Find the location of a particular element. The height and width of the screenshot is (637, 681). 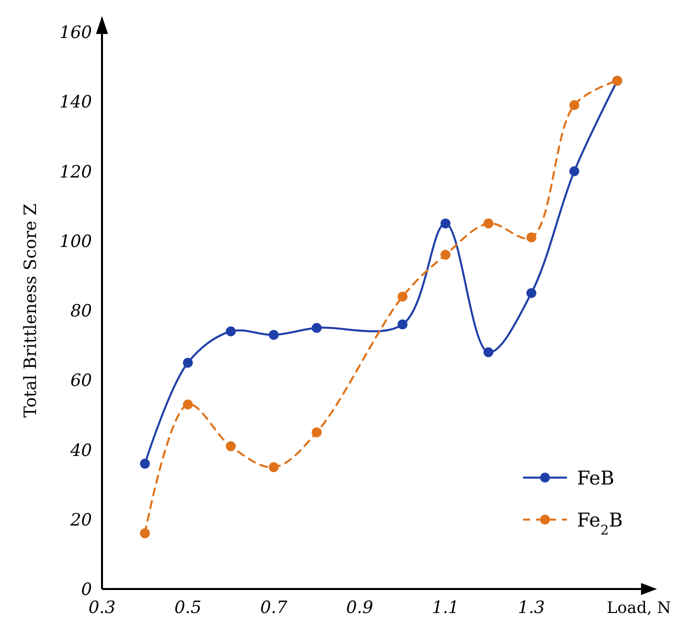

y-tick-label: 80 is located at coordinates (81, 312).